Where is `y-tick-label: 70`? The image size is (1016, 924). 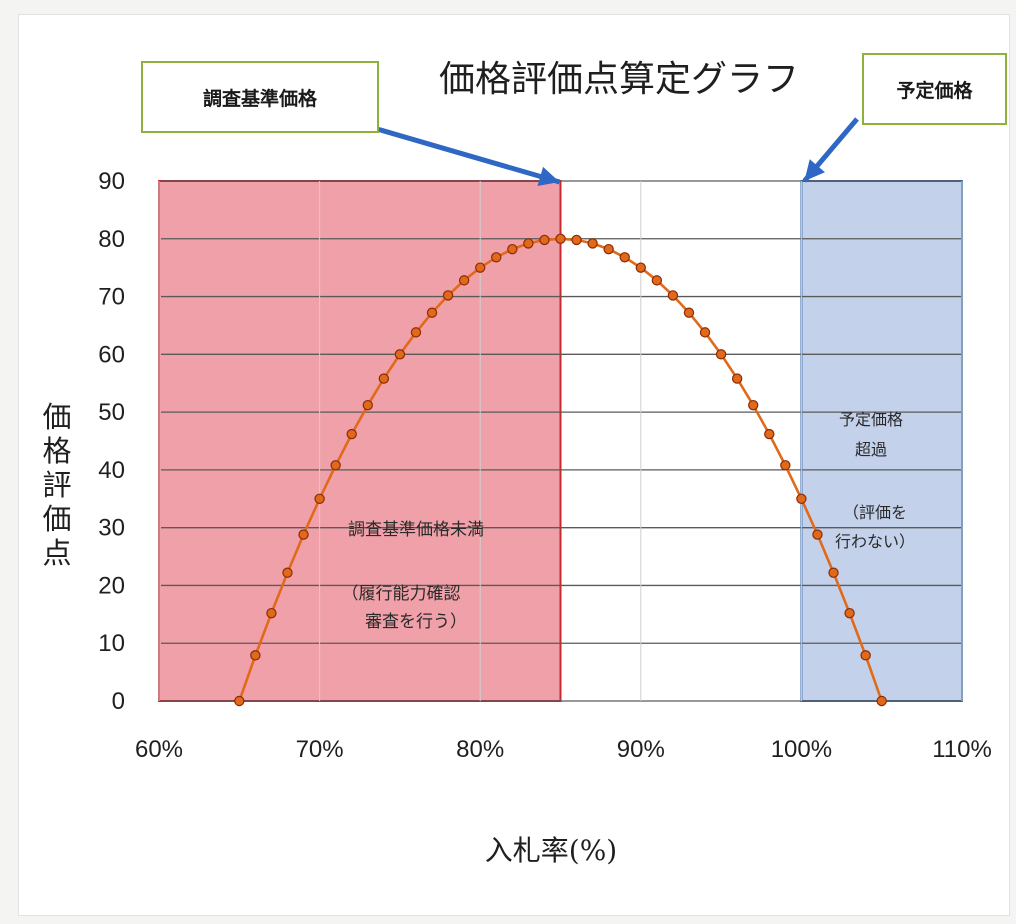
y-tick-label: 70 is located at coordinates (111, 297).